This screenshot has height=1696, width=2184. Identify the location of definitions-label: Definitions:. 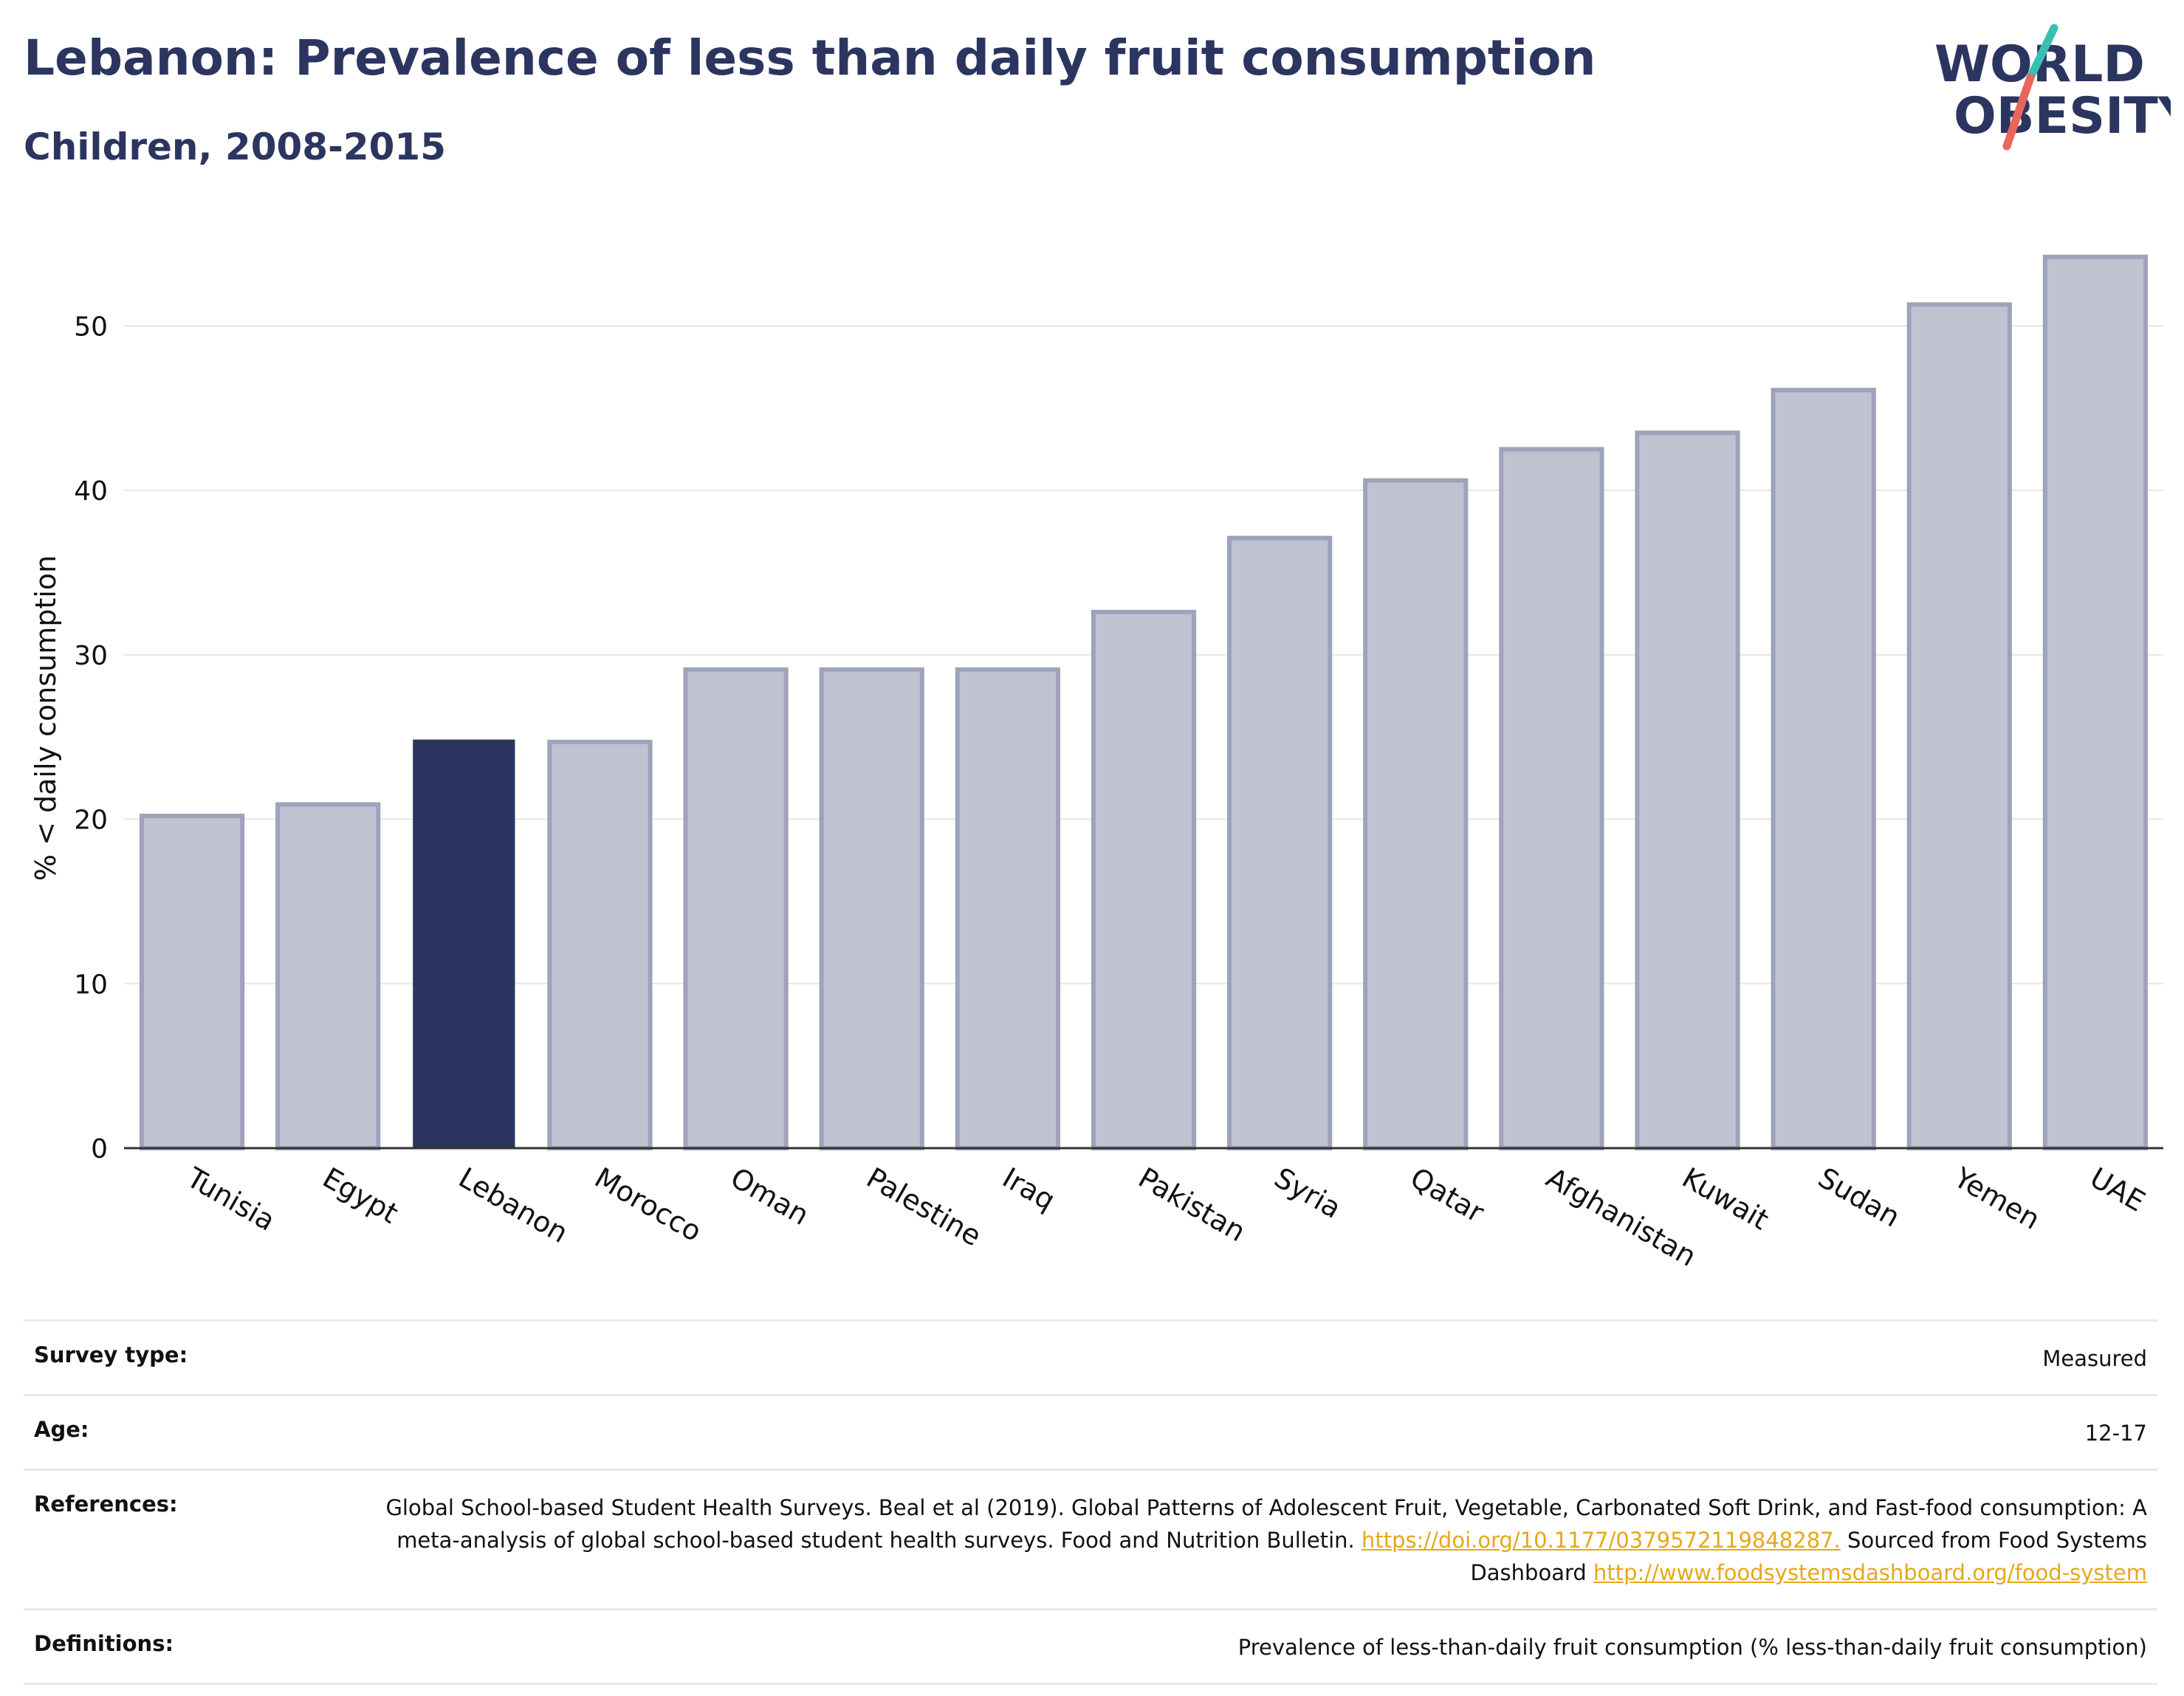
(104, 1643).